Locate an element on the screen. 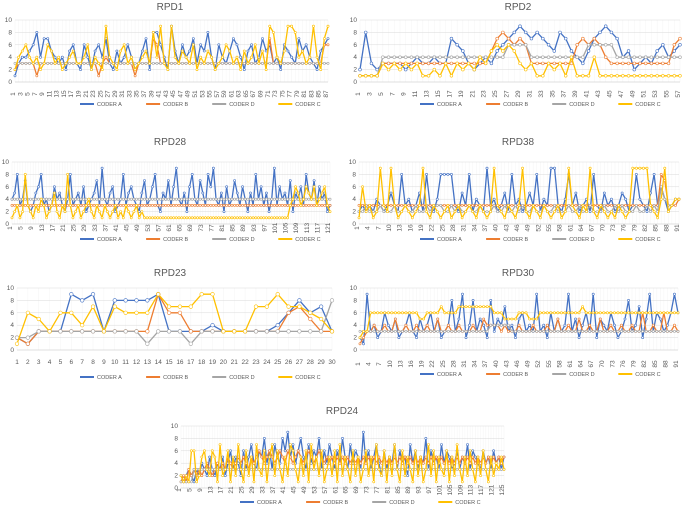 The width and height of the screenshot is (685, 509). x-tick-label: 47 is located at coordinates (180, 94).